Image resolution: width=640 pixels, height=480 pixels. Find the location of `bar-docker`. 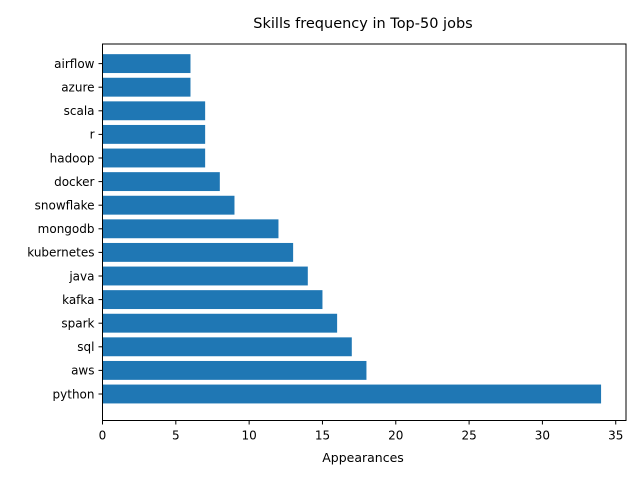

bar-docker is located at coordinates (161, 182).